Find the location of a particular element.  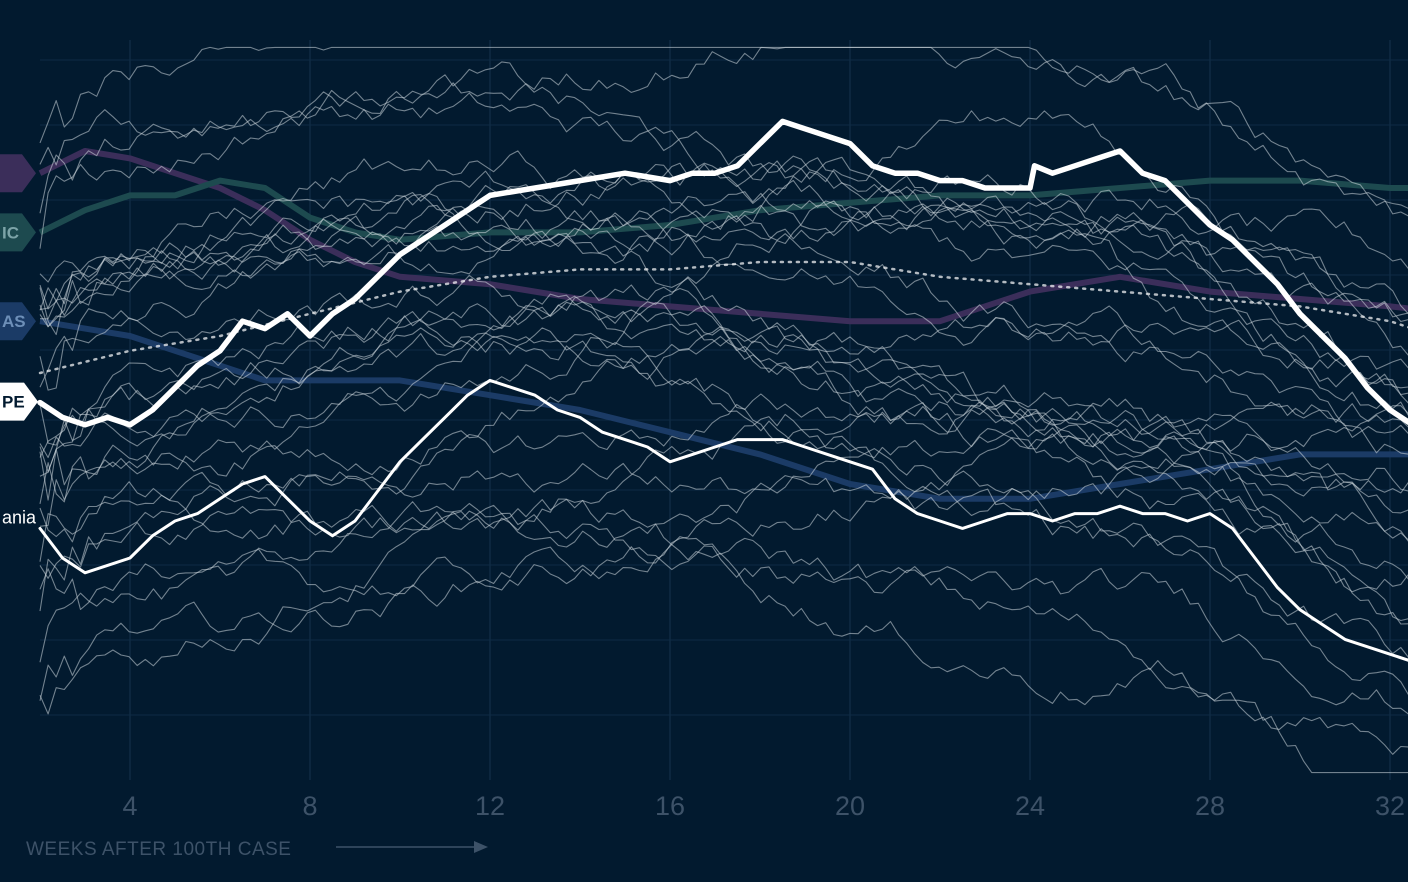

highlight-label-ania: ania is located at coordinates (19, 517).